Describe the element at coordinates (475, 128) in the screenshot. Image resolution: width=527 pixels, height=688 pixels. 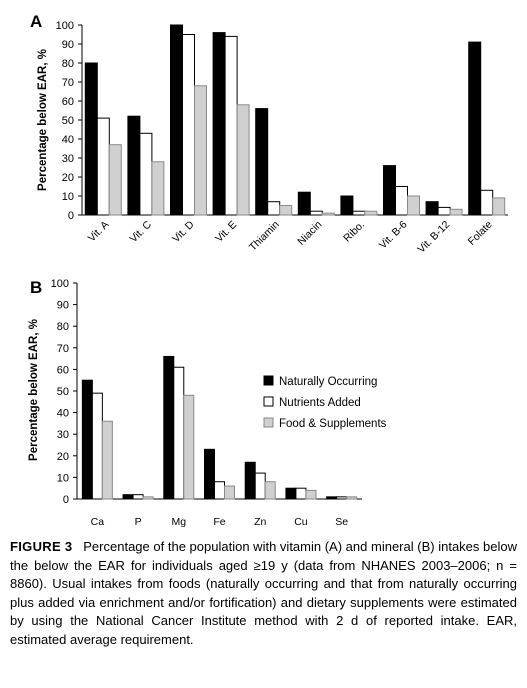
I see `panel-a-bar-folate-naturally-occurring` at that location.